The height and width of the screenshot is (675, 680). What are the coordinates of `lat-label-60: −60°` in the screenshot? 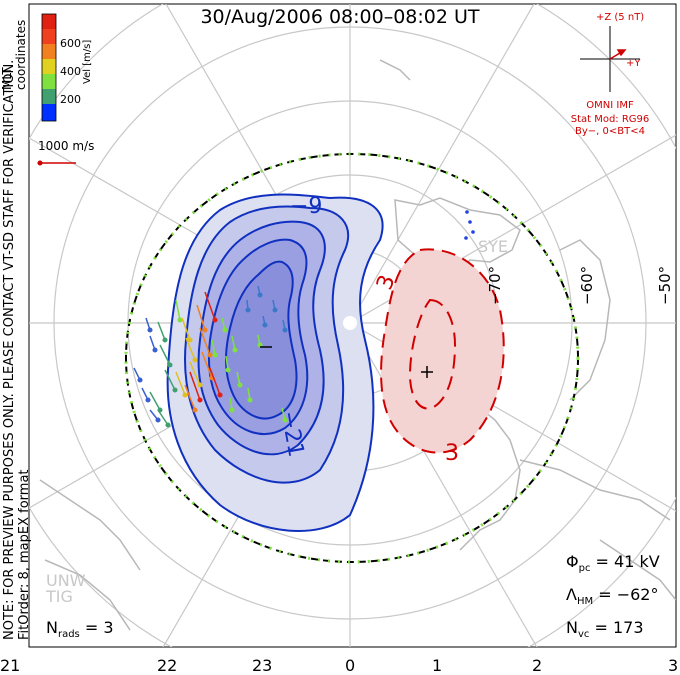 It's located at (587, 285).